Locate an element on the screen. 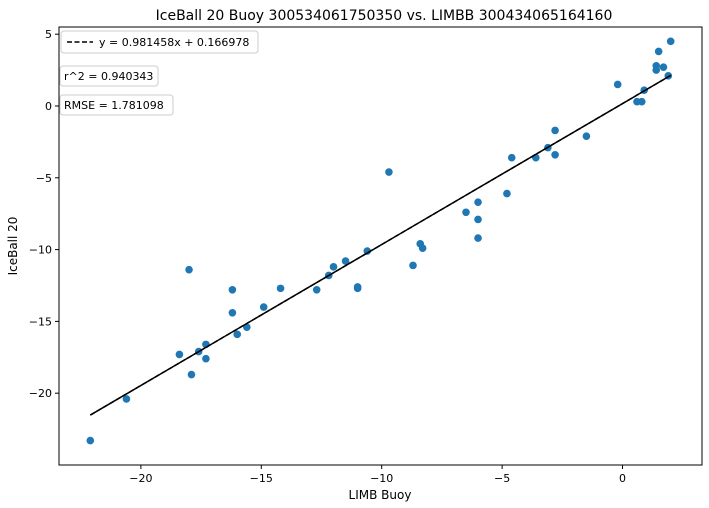 This screenshot has width=709, height=508. annotation-rmse: RMSE = 1.781098 is located at coordinates (116, 105).